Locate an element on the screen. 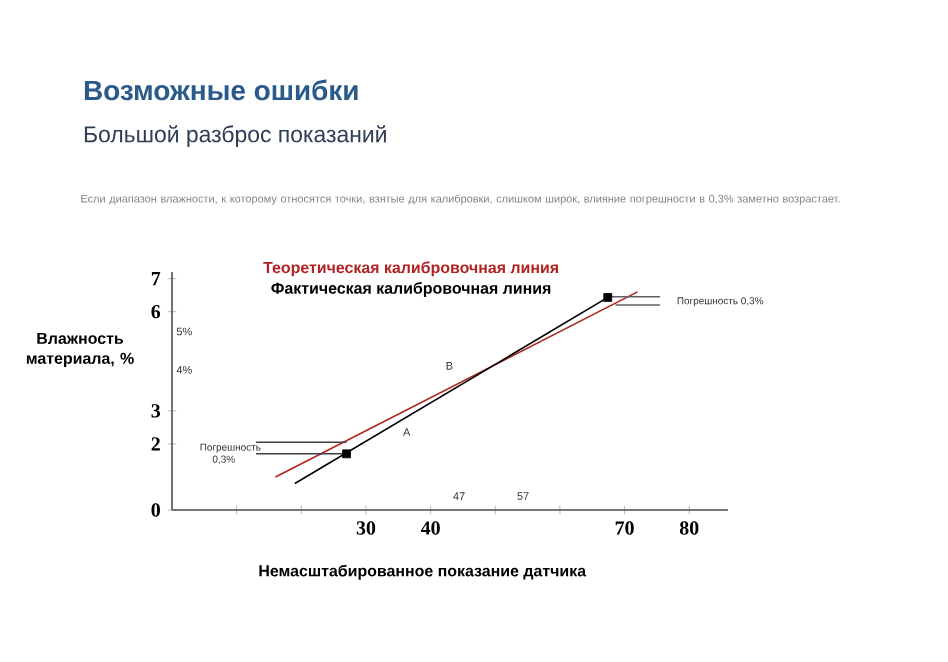 The image size is (948, 662). x-tick-label: 80 is located at coordinates (689, 528).